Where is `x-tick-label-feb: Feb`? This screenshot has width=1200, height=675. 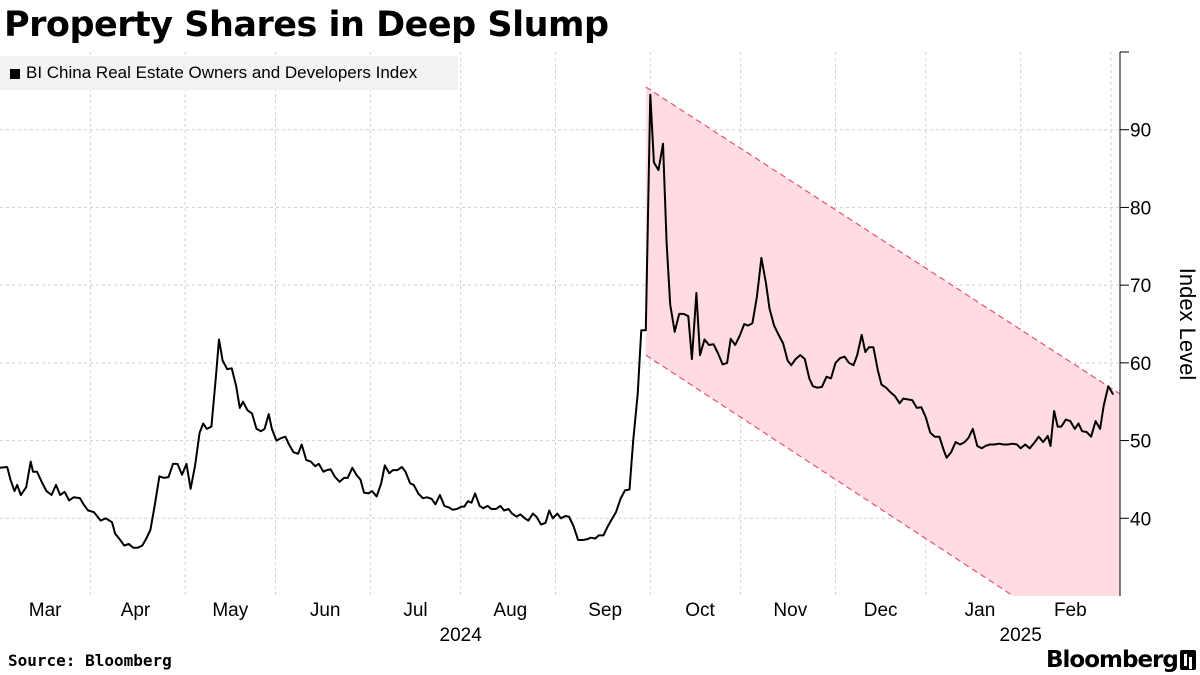
x-tick-label-feb: Feb is located at coordinates (1070, 610).